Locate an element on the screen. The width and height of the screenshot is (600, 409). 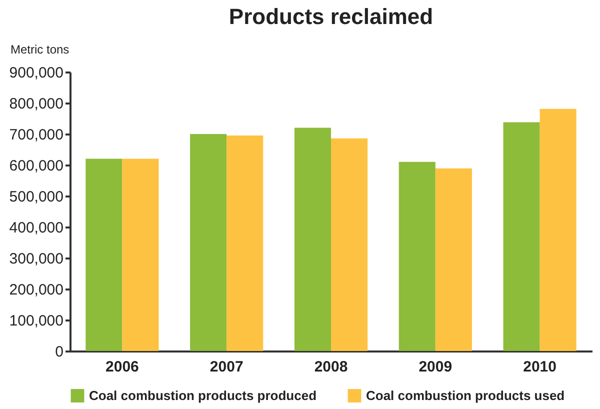
y-tick-label: 100,000 is located at coordinates (36, 321).